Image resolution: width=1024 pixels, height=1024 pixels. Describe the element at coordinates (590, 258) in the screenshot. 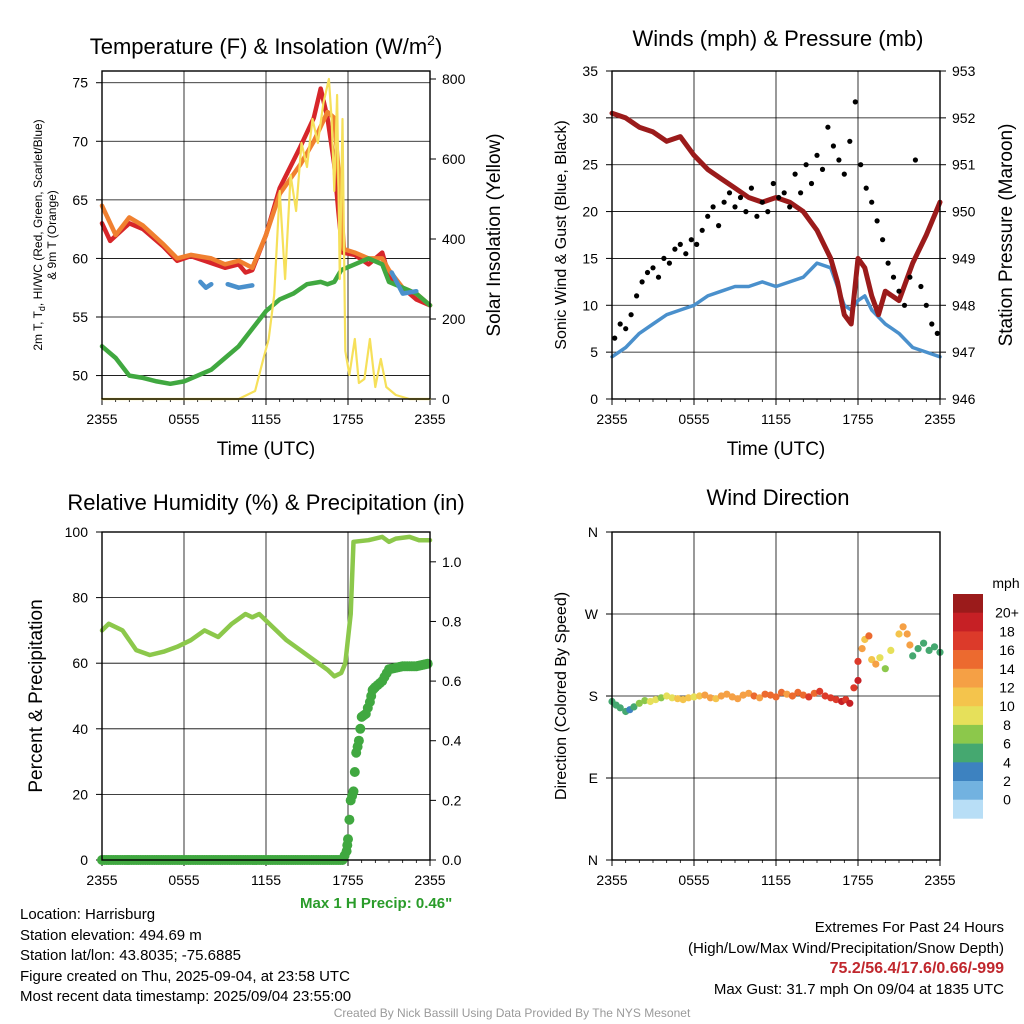

I see `y-tick-label: 15` at that location.